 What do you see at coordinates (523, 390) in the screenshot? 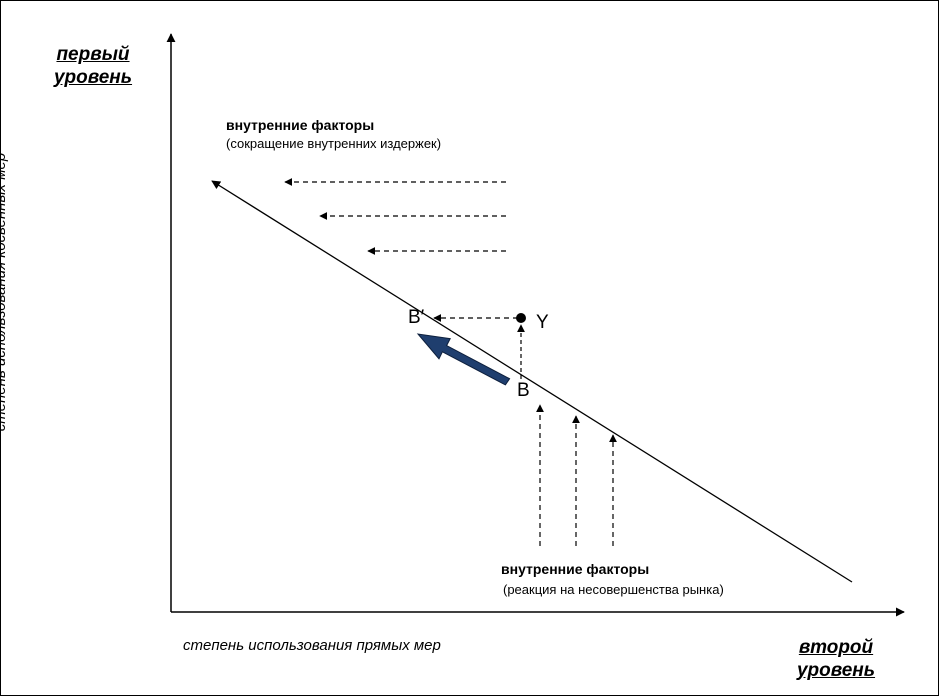
I see `point-b-label: B` at bounding box center [523, 390].